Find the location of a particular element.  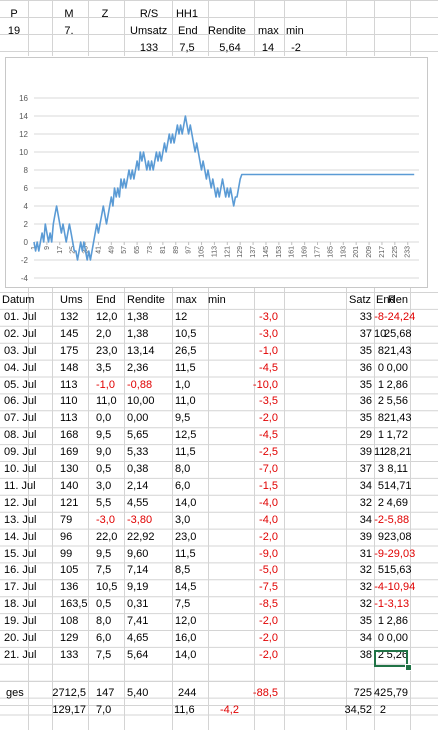

cell-satz: 38 is located at coordinates (365, 654).